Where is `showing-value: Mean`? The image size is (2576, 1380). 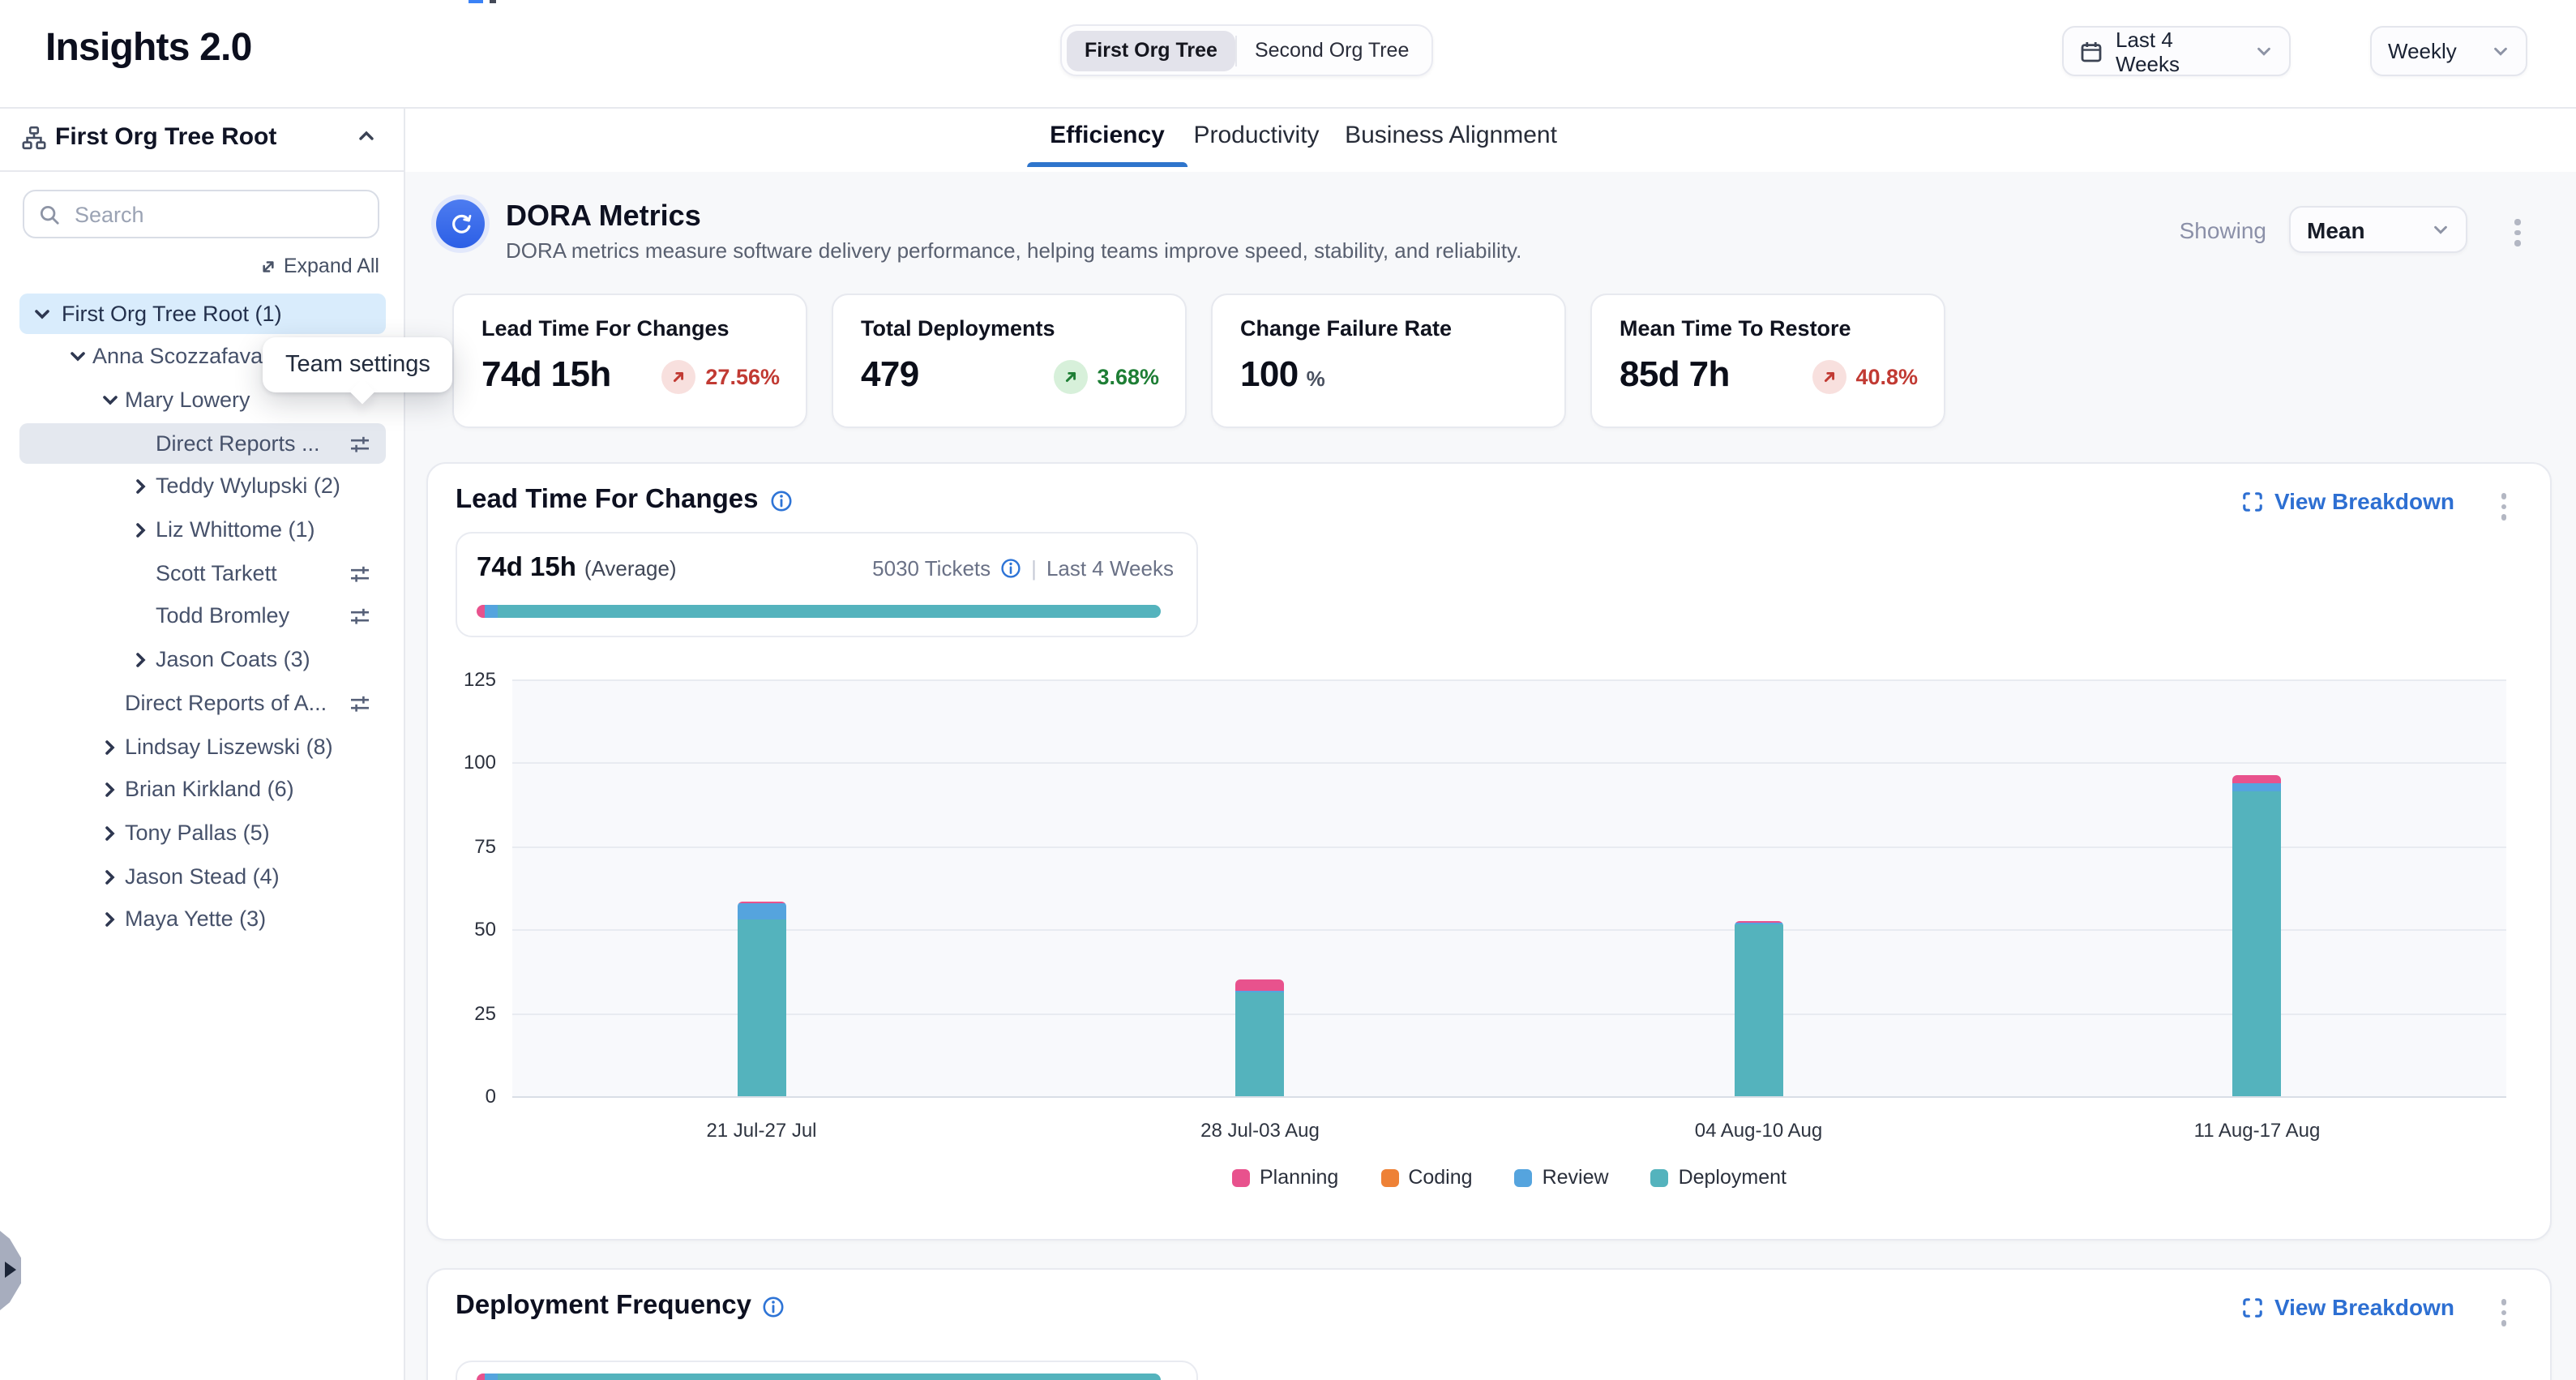 showing-value: Mean is located at coordinates (2336, 229).